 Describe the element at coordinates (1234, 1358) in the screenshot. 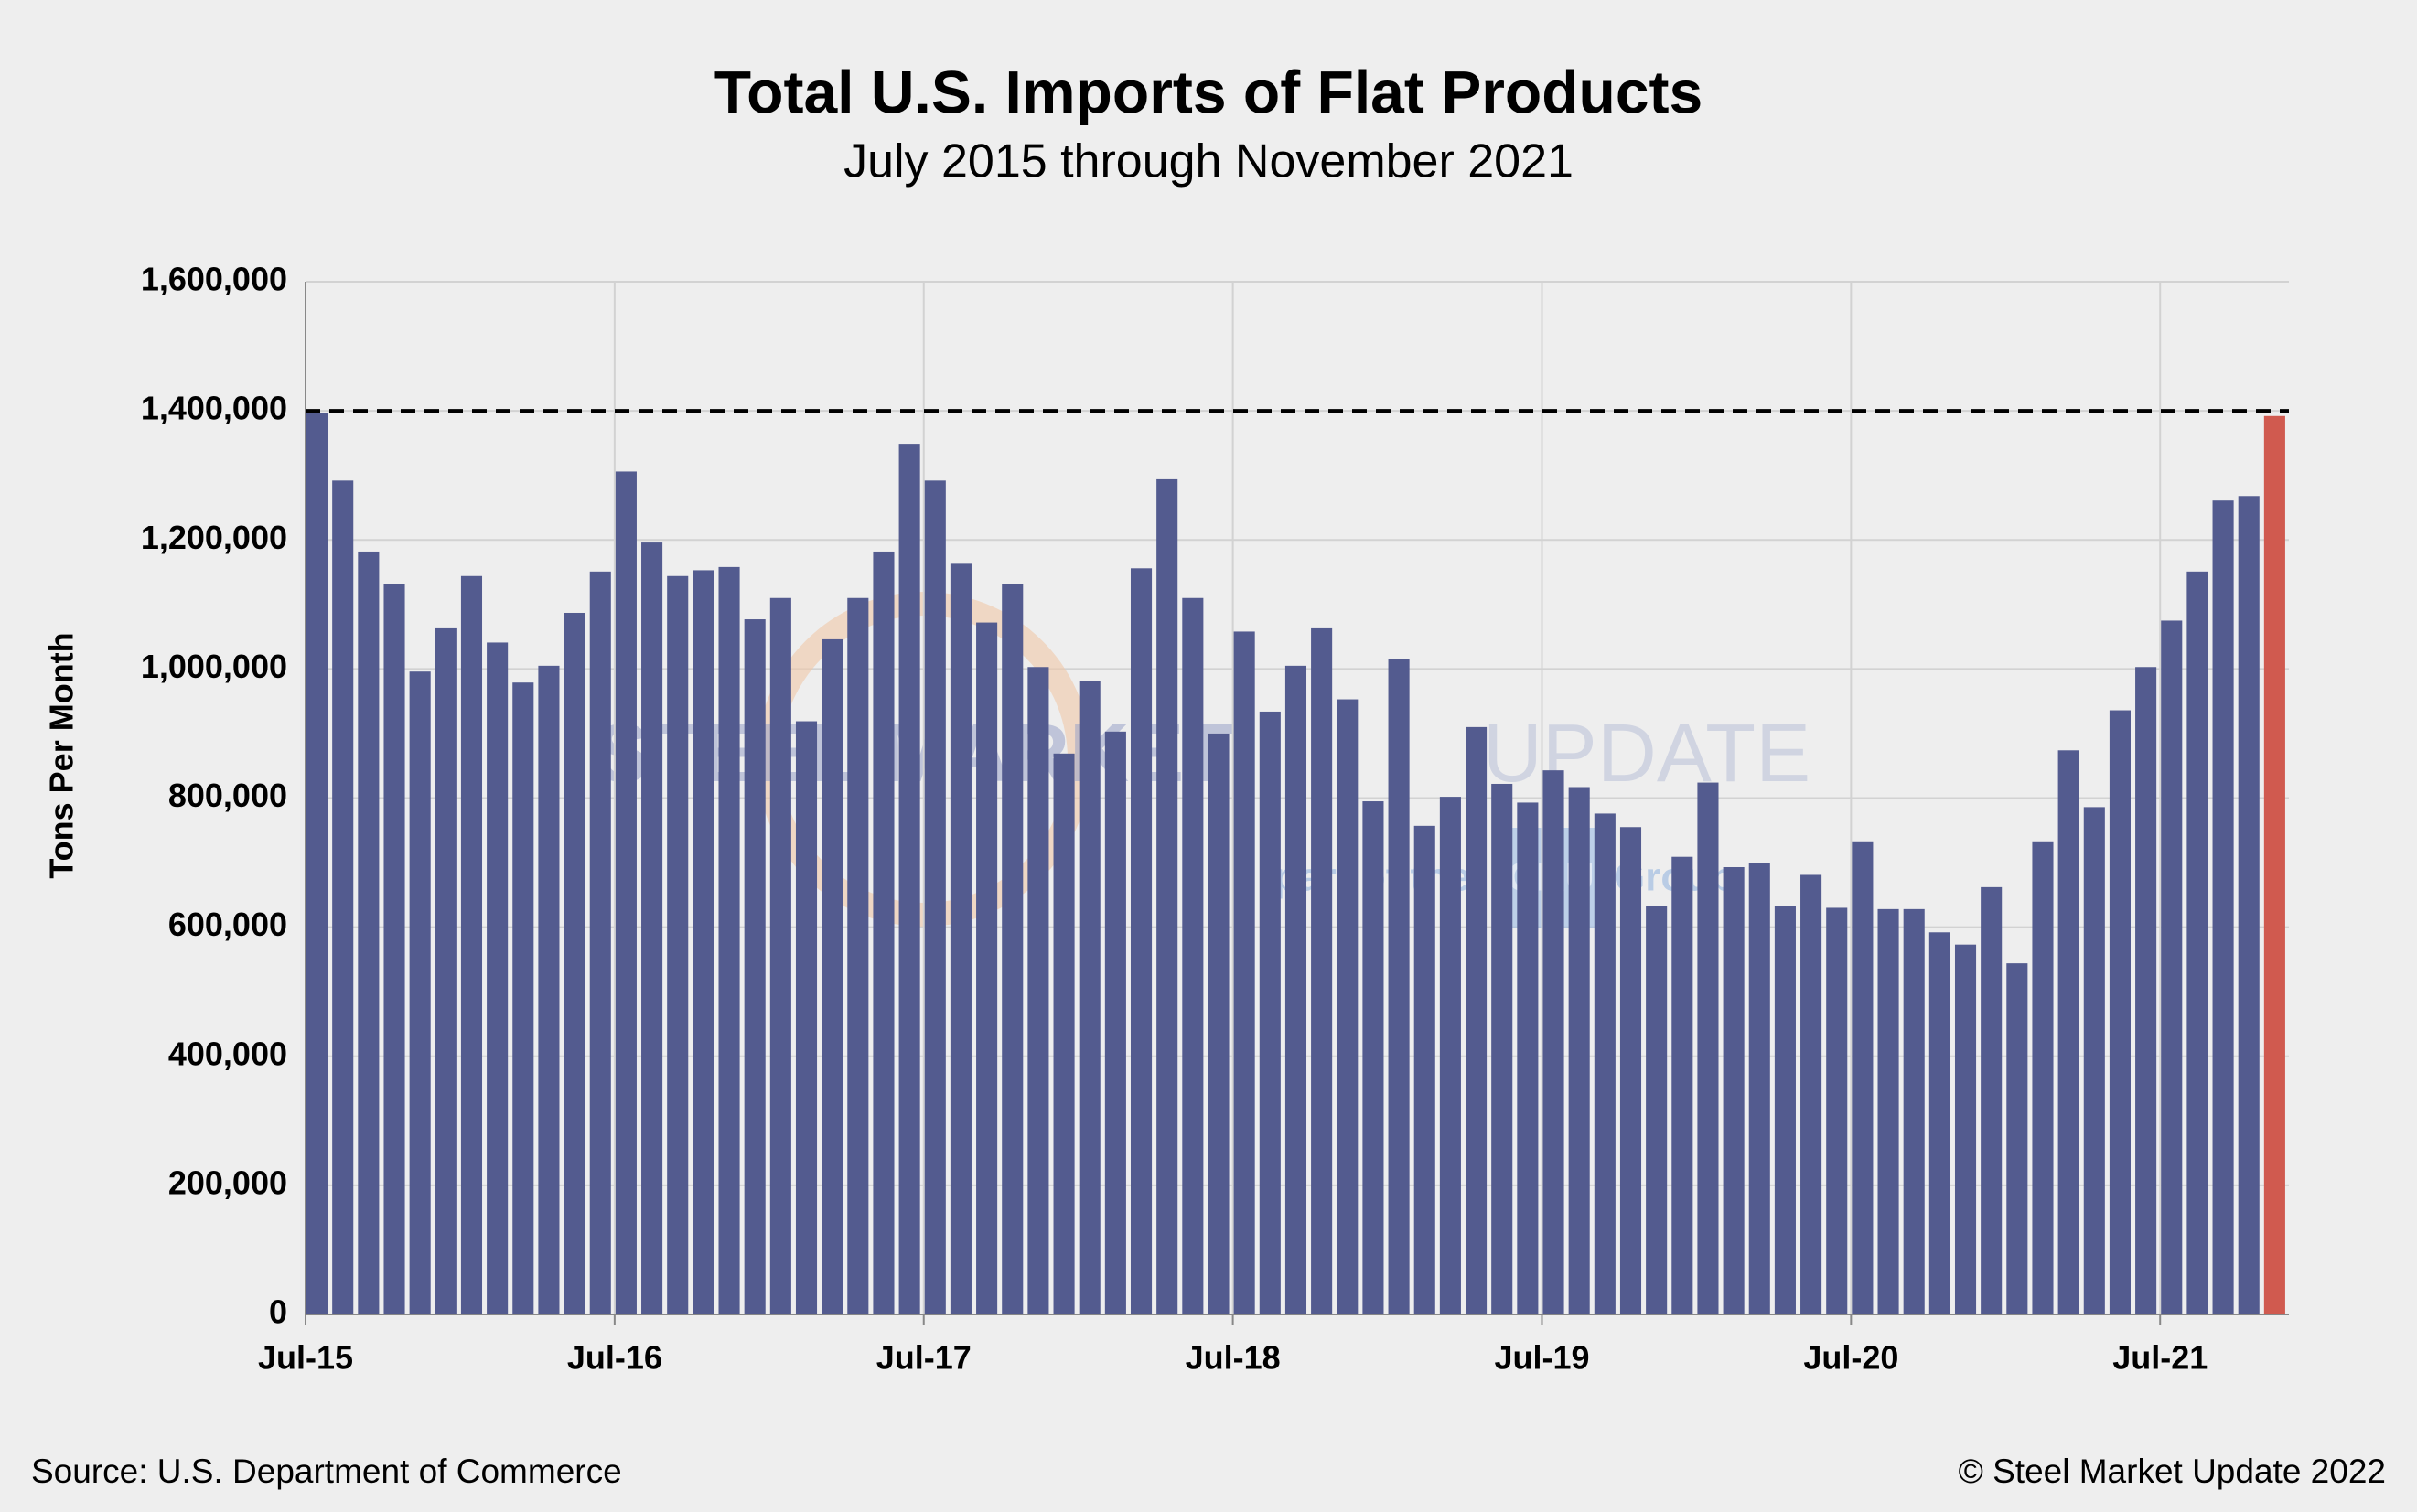

I see `x-tick-label: Jul-18` at that location.